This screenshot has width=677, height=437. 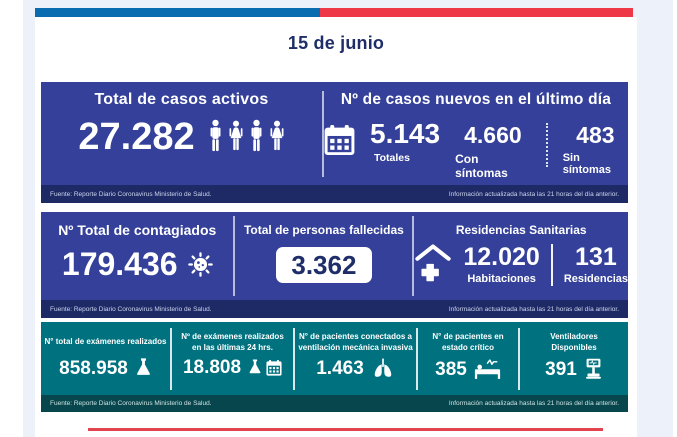 I want to click on residences-count: 131 Residencias, so click(x=596, y=264).